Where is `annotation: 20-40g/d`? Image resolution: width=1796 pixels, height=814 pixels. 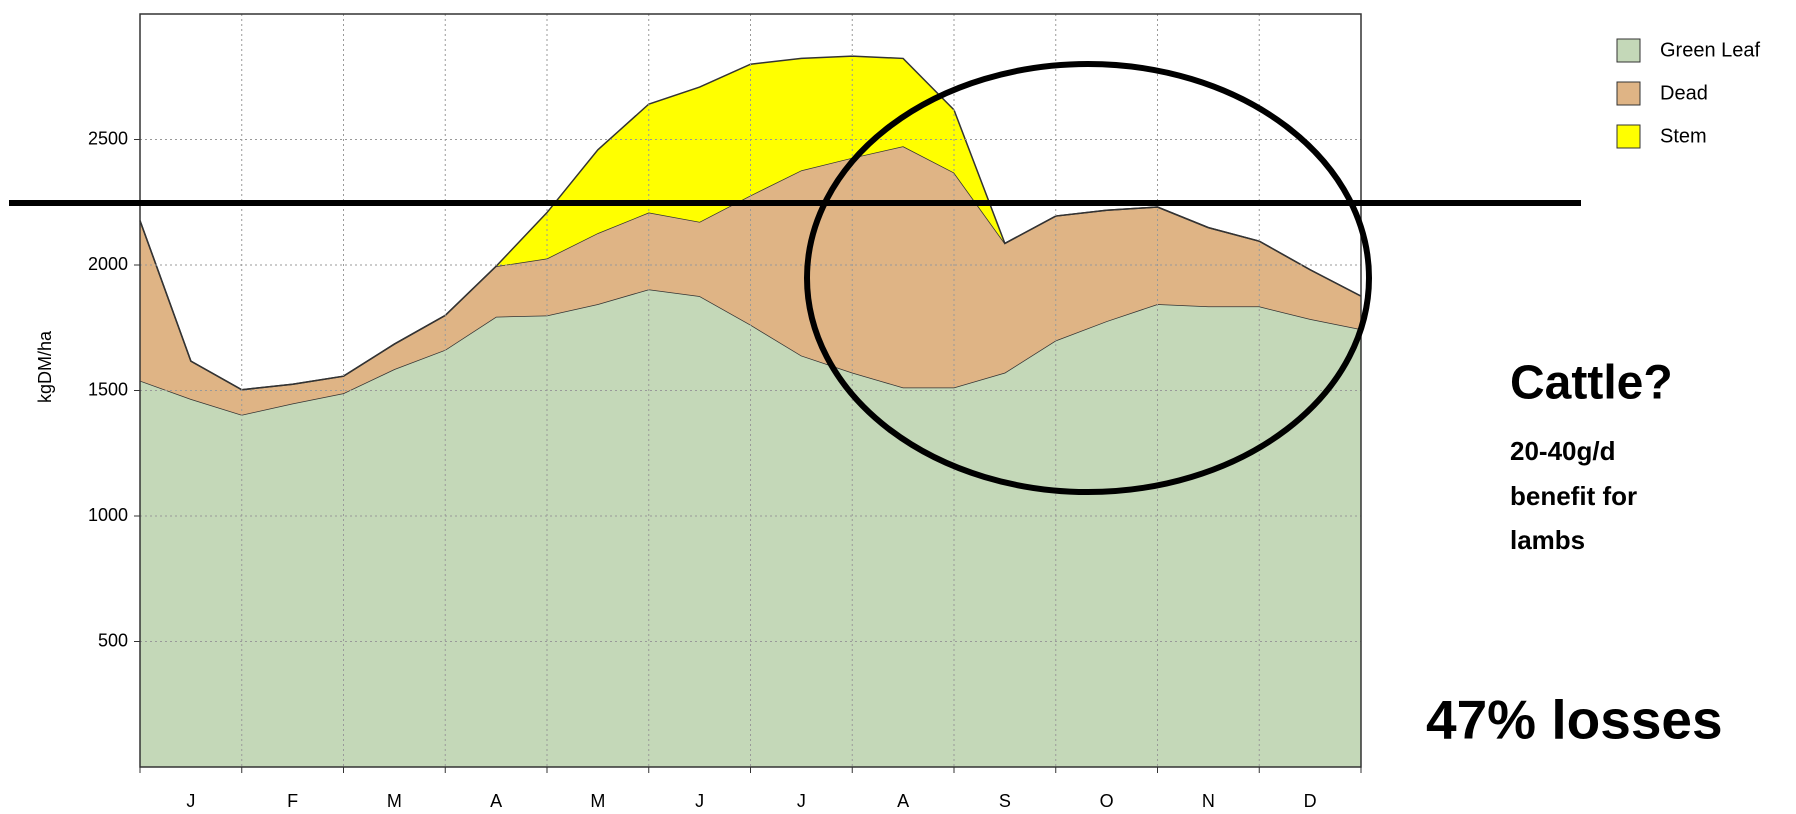
annotation: 20-40g/d is located at coordinates (1563, 451).